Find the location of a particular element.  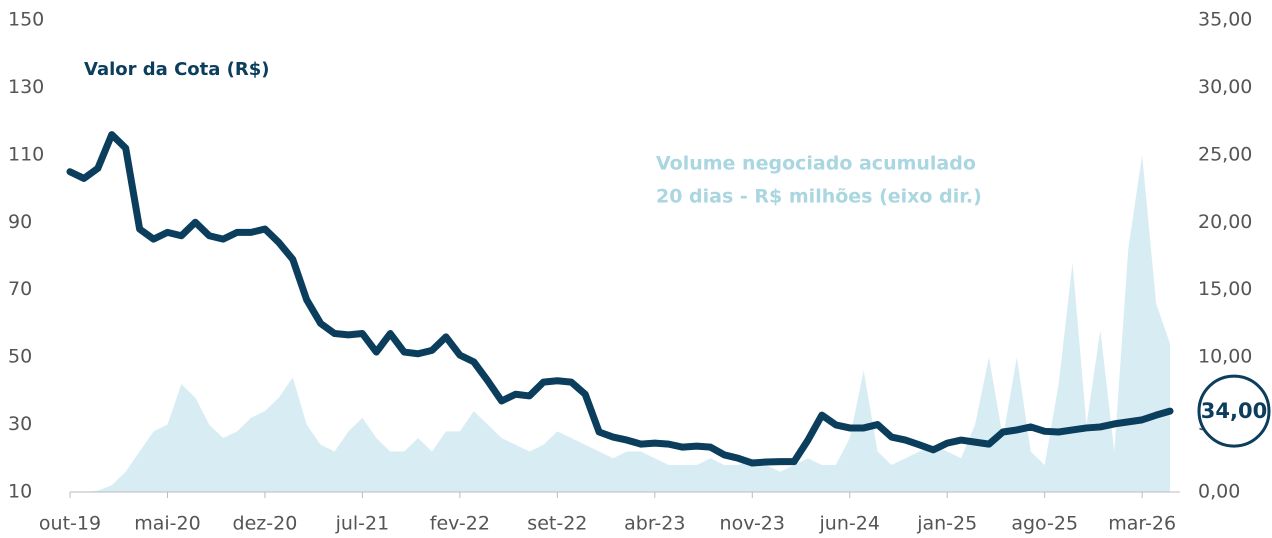

end-value-marker is located at coordinates (1234, 411).